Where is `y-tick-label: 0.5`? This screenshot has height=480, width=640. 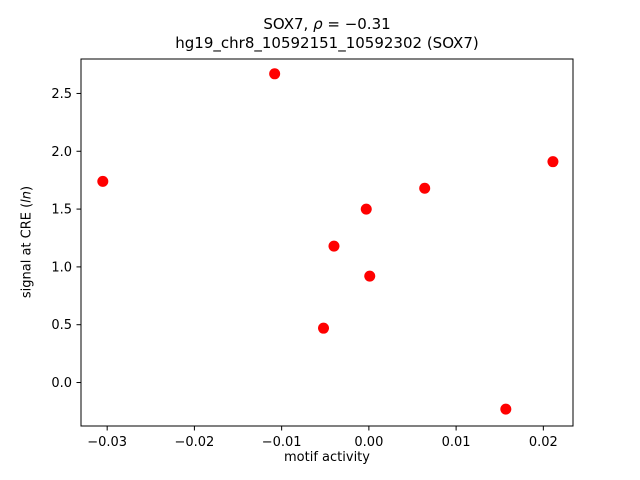 y-tick-label: 0.5 is located at coordinates (61, 325).